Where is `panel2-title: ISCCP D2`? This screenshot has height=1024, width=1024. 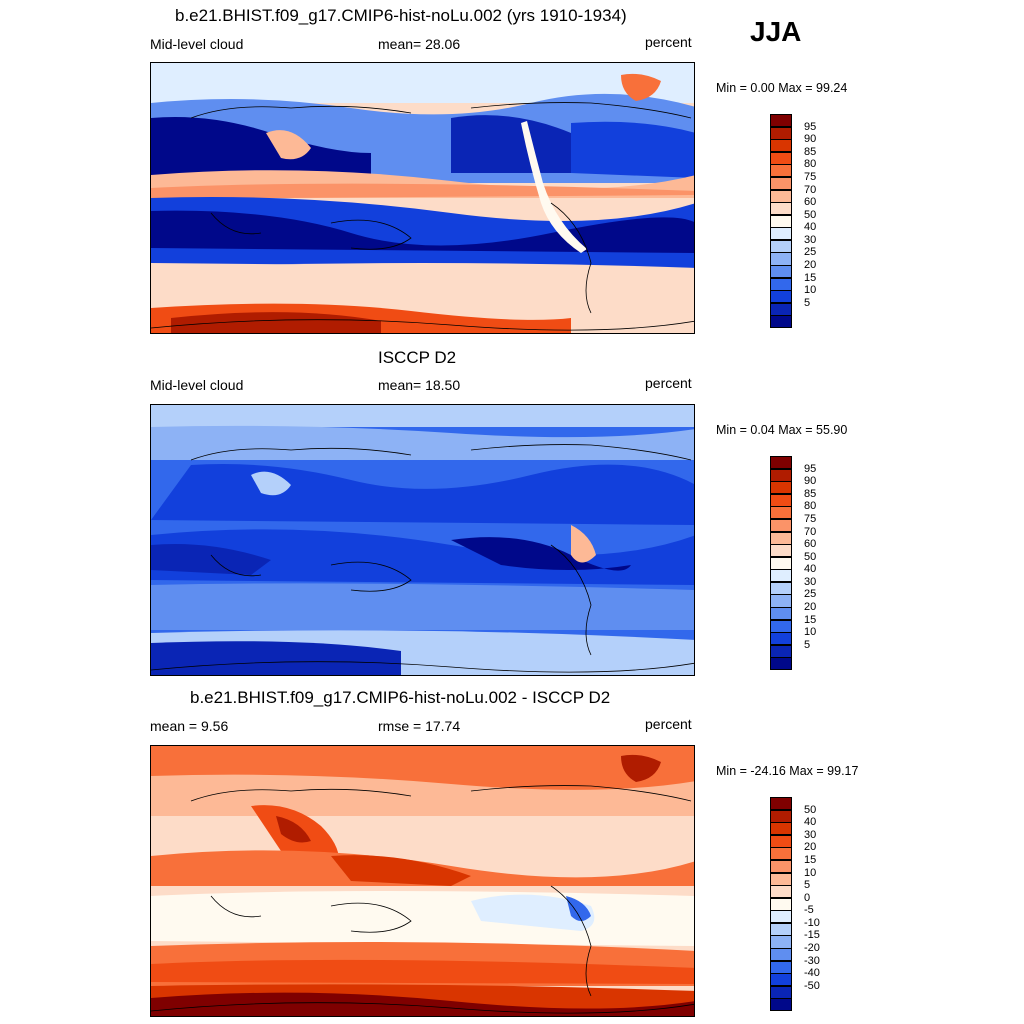 panel2-title: ISCCP D2 is located at coordinates (417, 357).